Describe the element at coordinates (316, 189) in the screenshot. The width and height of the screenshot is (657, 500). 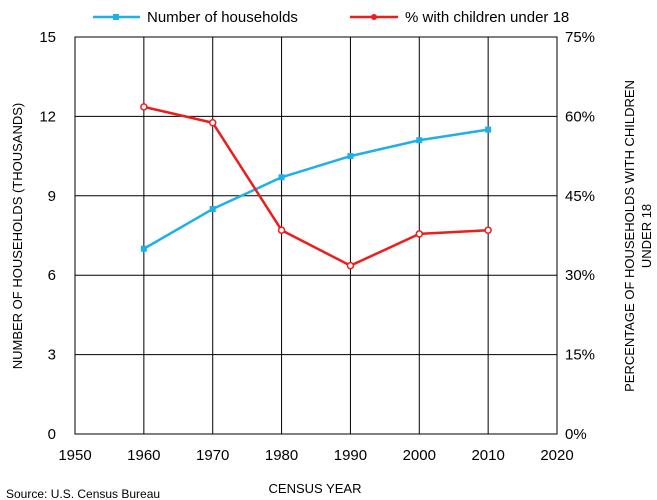
I see `series-line-households` at that location.